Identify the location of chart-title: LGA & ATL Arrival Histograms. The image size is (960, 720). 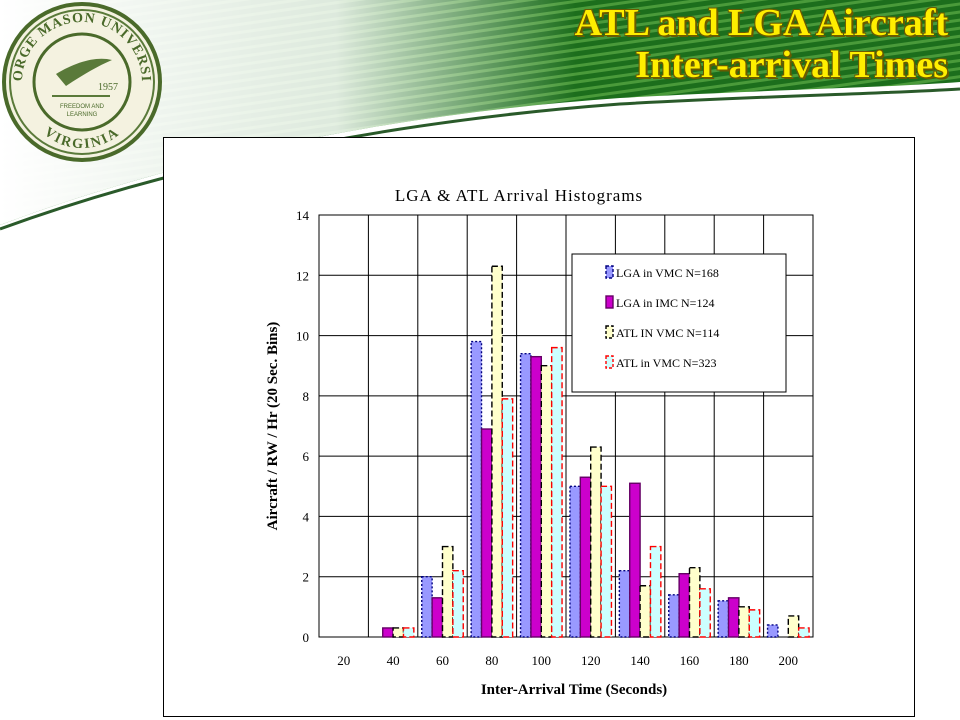
(519, 195).